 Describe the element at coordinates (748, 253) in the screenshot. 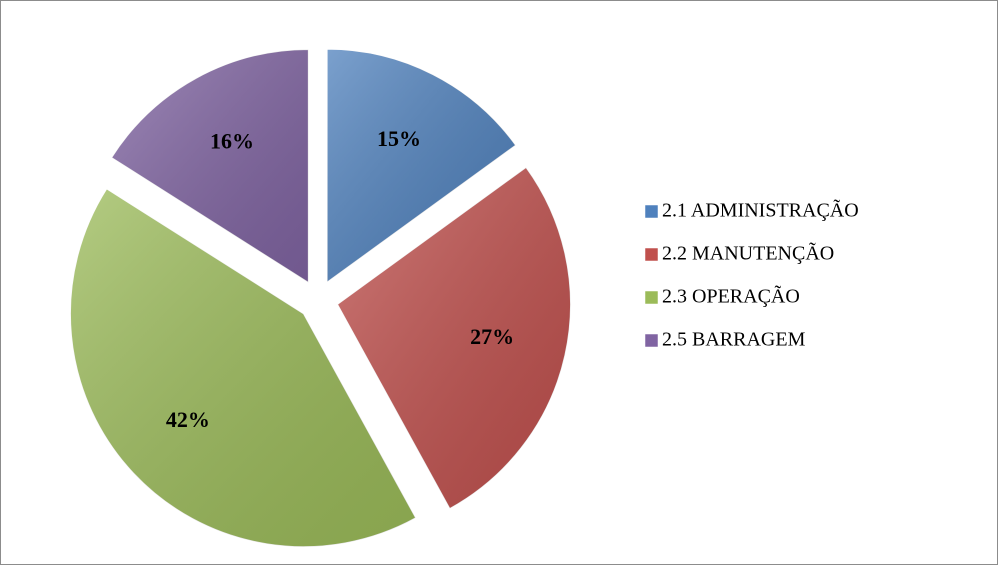

I see `legend-label: 2.2 MANUTENÇÃO` at that location.